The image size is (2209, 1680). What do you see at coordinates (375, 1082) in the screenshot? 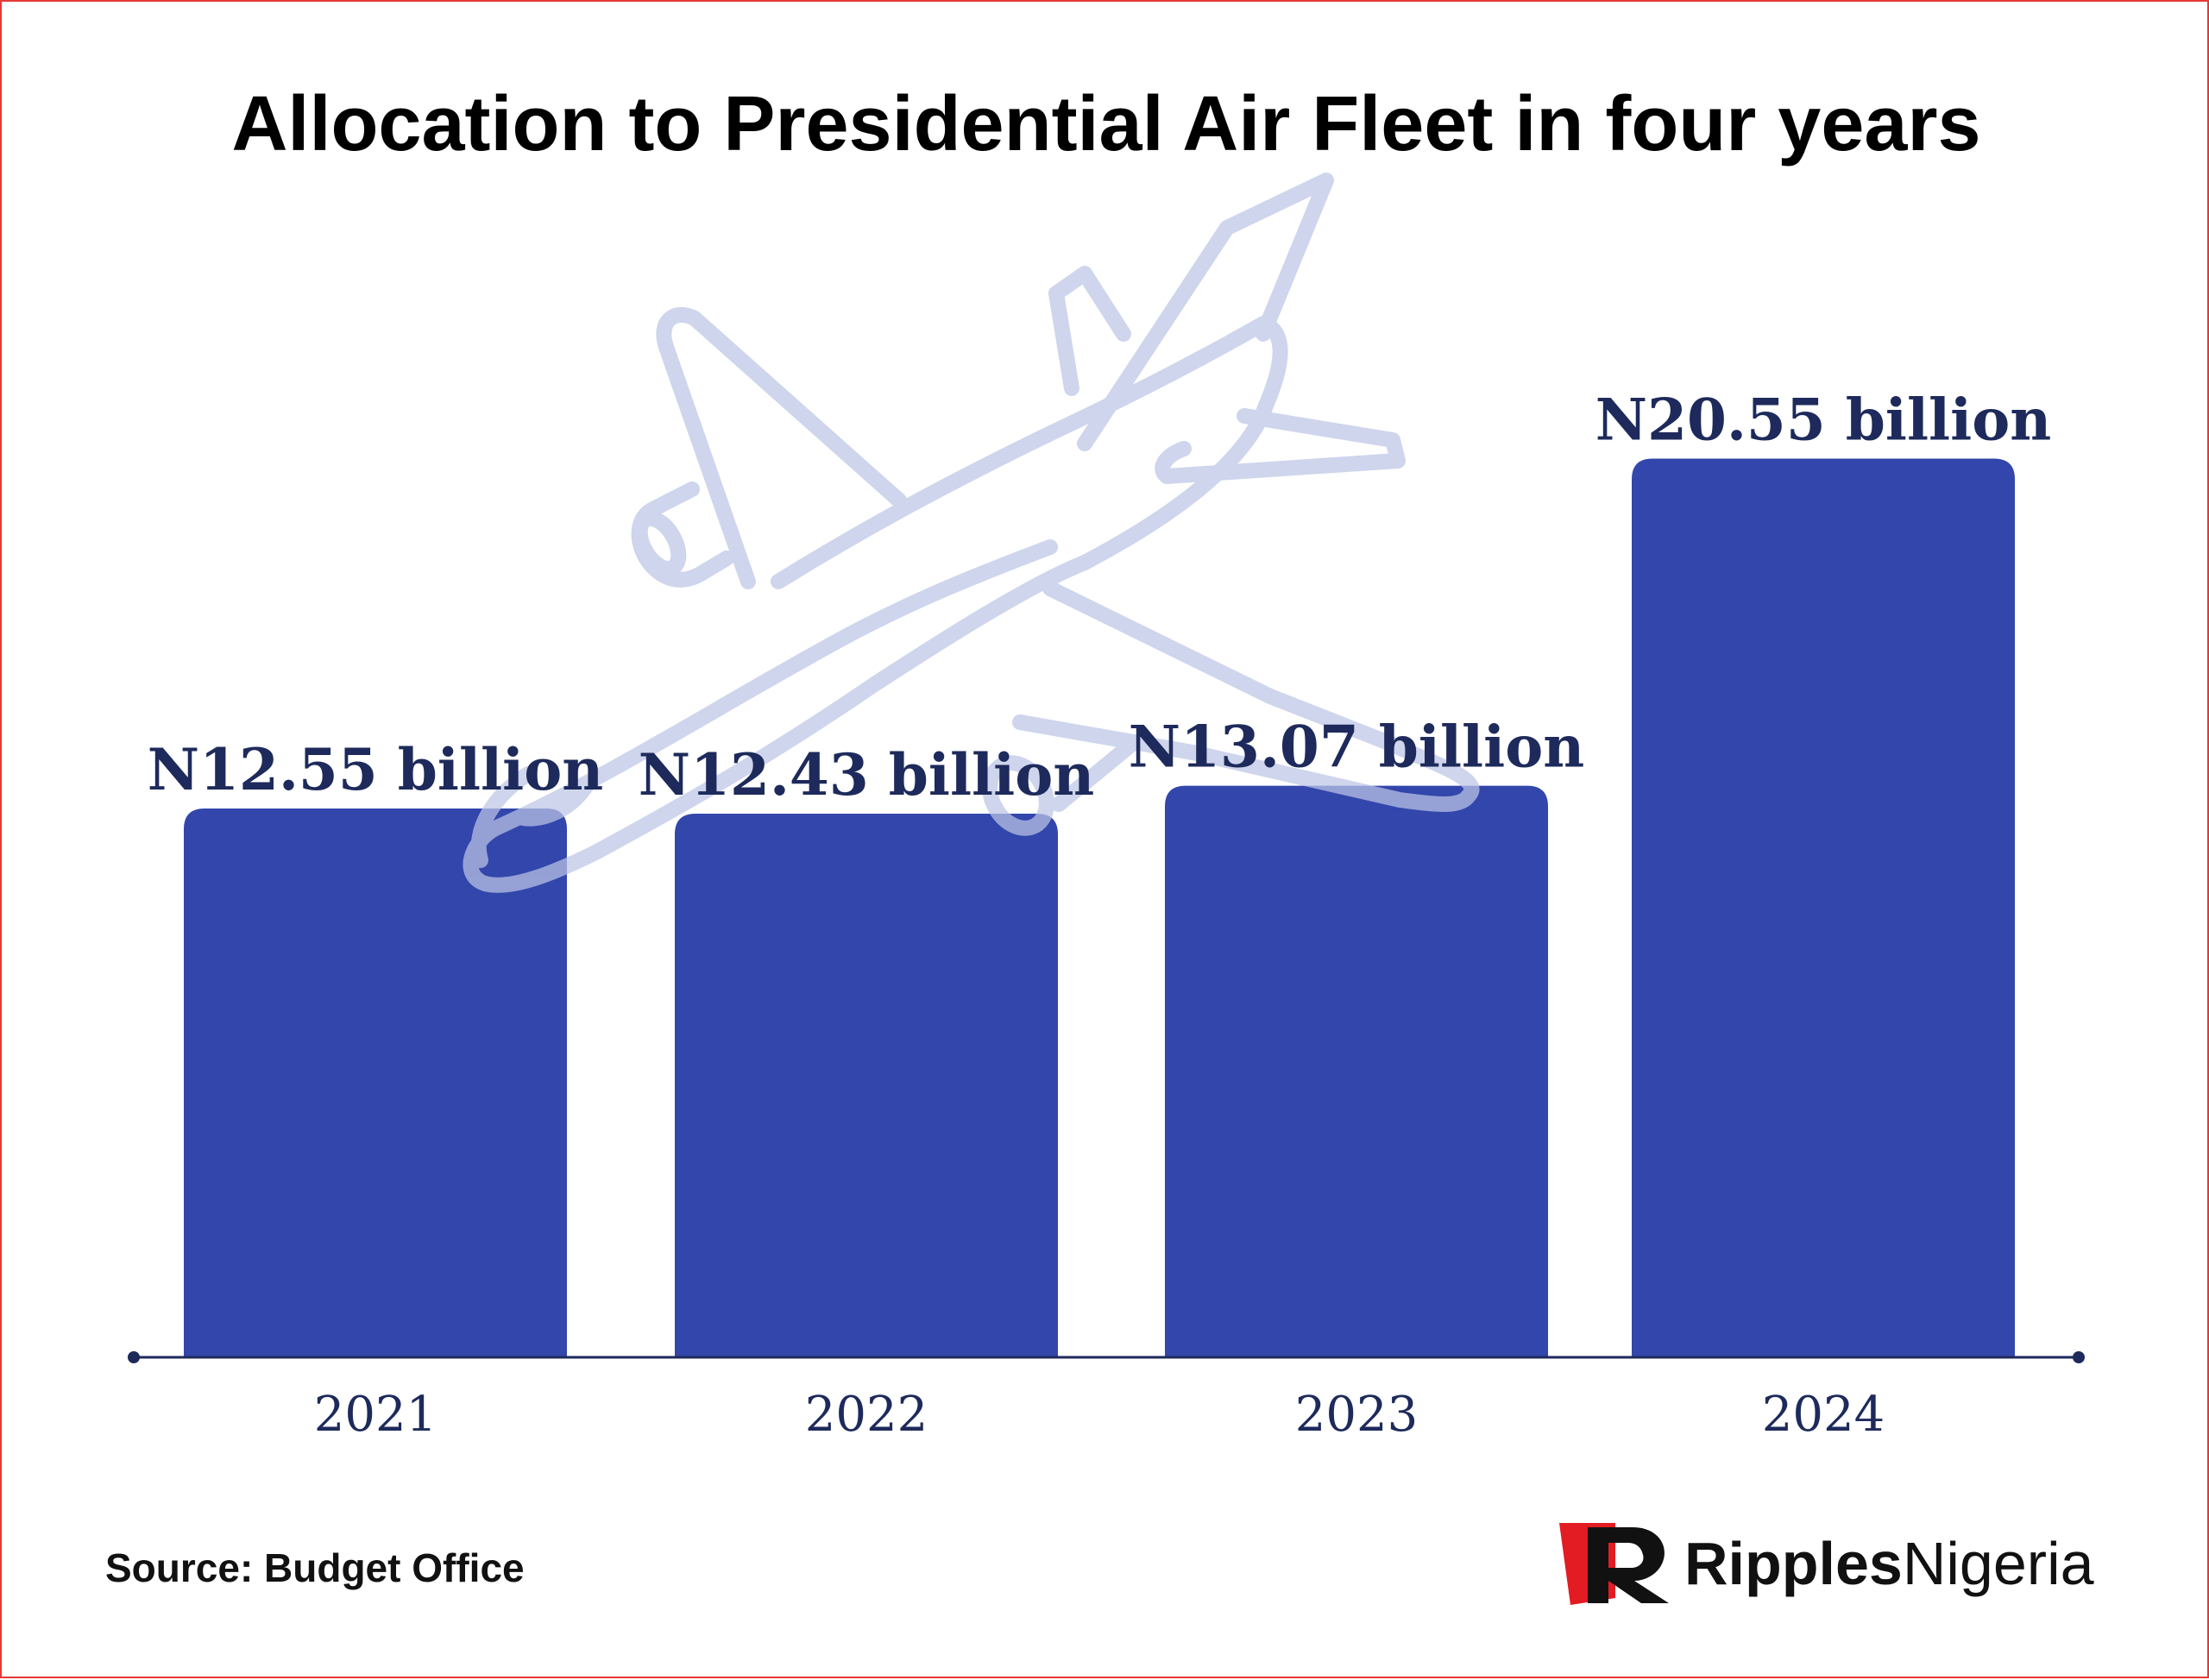
I see `bar-2021` at bounding box center [375, 1082].